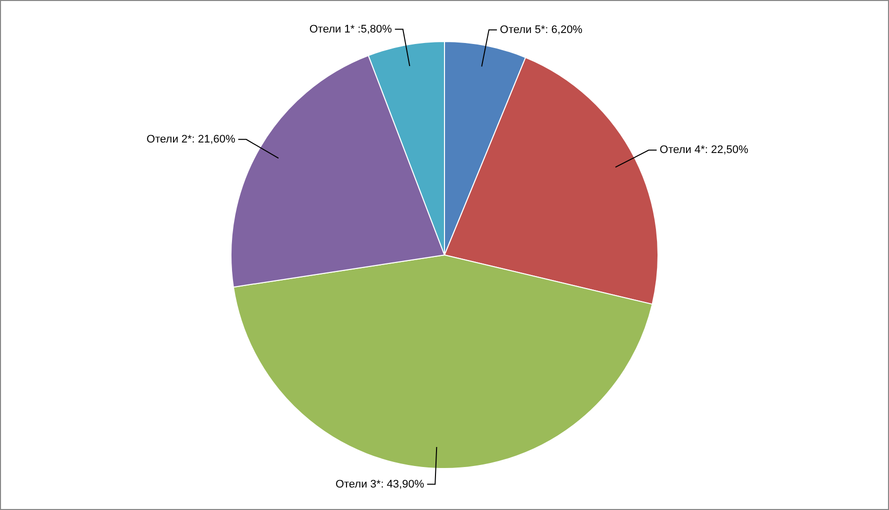  Describe the element at coordinates (191, 139) in the screenshot. I see `slice-label: Отели 2*: 21,60%` at that location.